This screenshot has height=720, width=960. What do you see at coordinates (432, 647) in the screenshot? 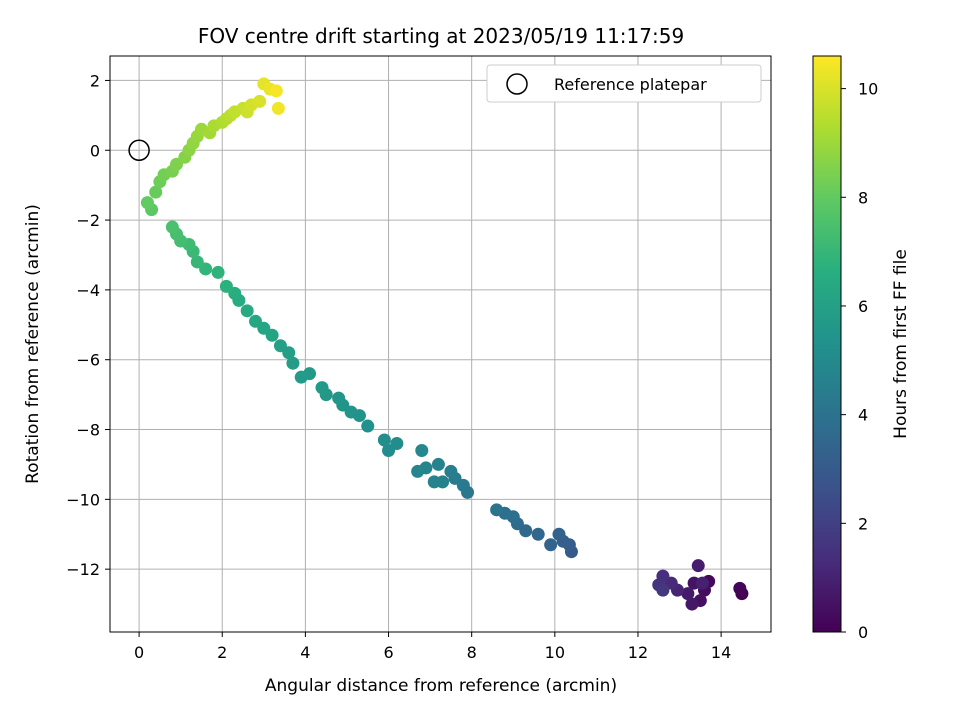
I see `x-axis-ticks: 0 2 4 6 8 10 12 14` at bounding box center [432, 647].